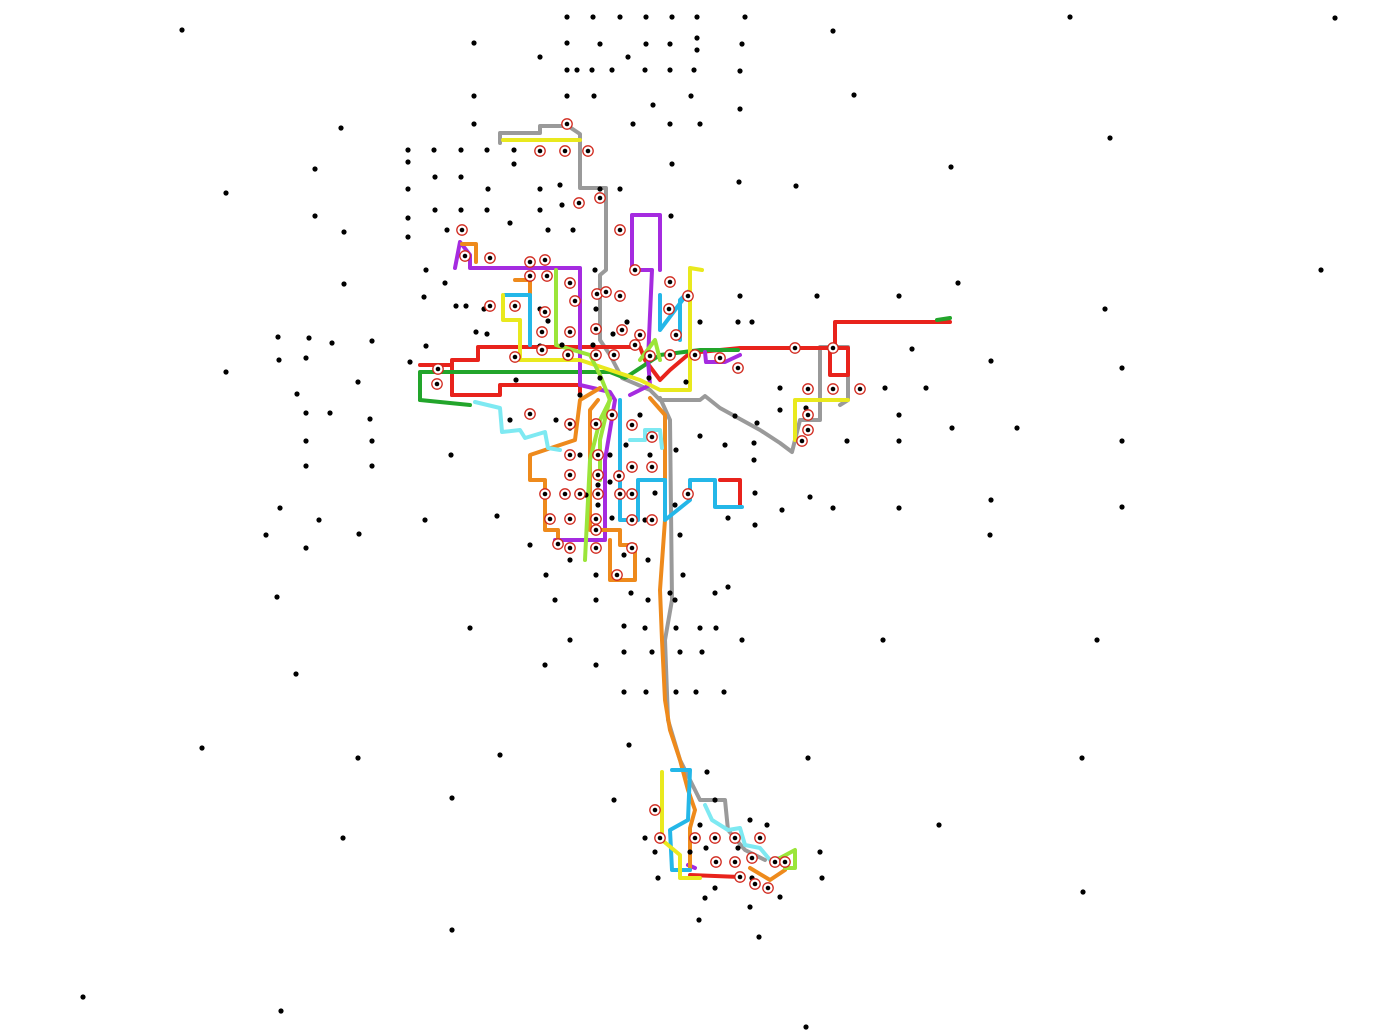 The width and height of the screenshot is (1377, 1030). I want to click on route-line-lime, so click(605, 439).